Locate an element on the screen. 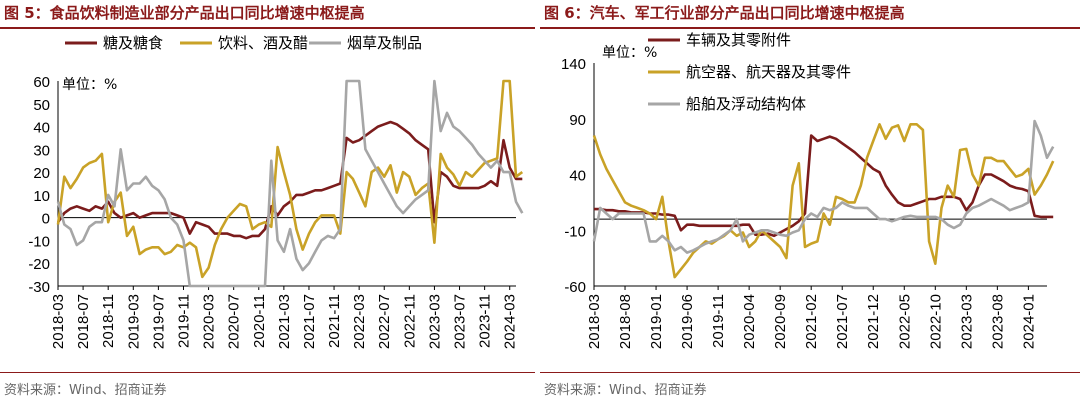  x-tick-label: 2024-03 is located at coordinates (510, 321).